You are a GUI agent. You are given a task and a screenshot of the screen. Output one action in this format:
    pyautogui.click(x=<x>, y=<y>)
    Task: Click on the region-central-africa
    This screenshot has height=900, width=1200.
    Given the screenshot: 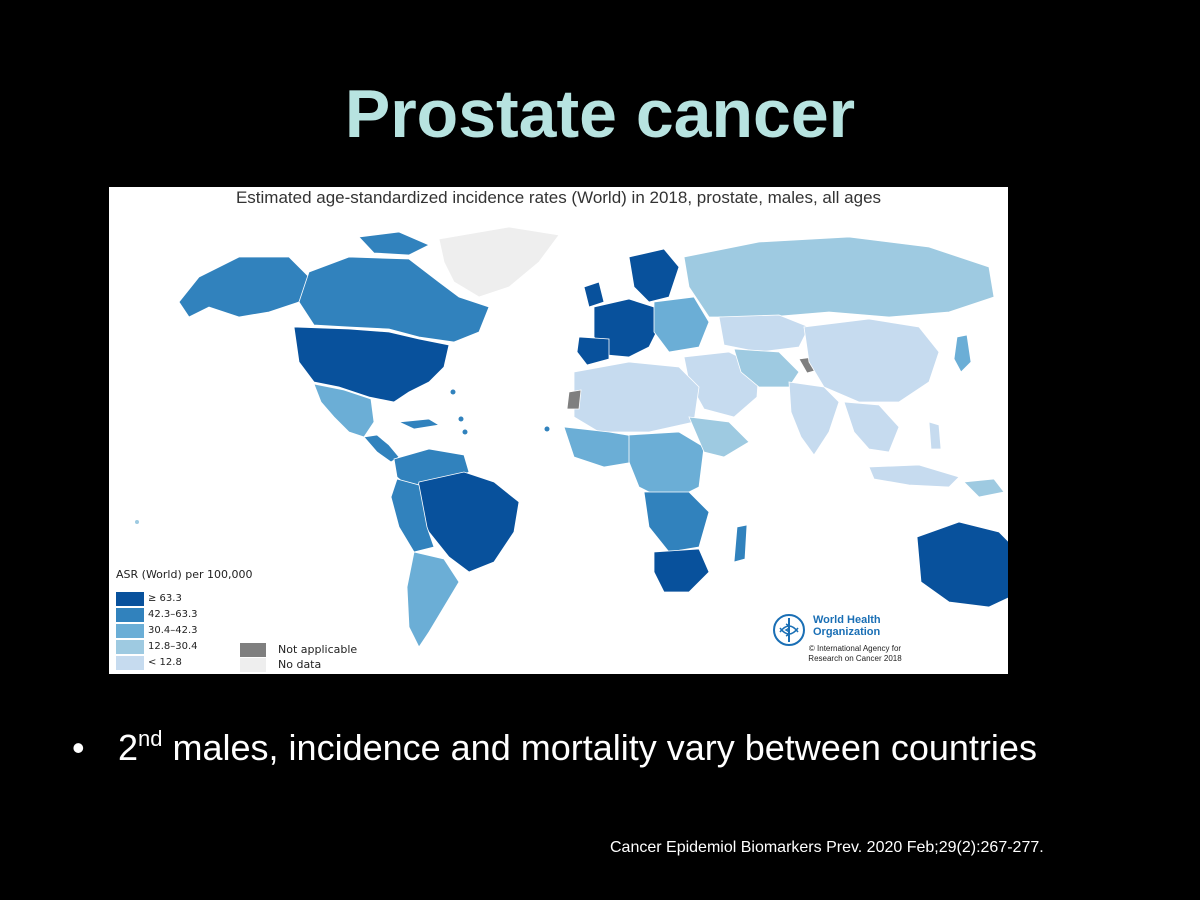 What is the action you would take?
    pyautogui.click(x=666, y=467)
    